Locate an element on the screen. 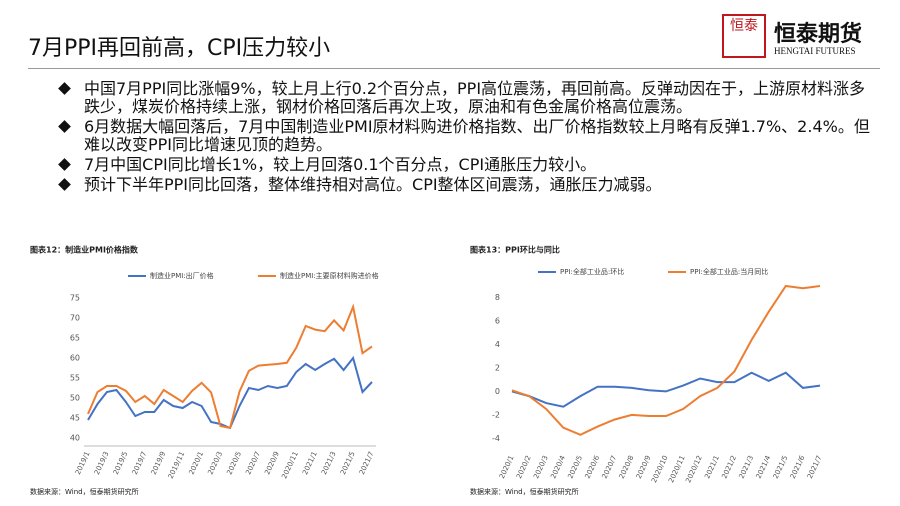 The width and height of the screenshot is (900, 506). x-tick-label: 2020/12 is located at coordinates (694, 469).